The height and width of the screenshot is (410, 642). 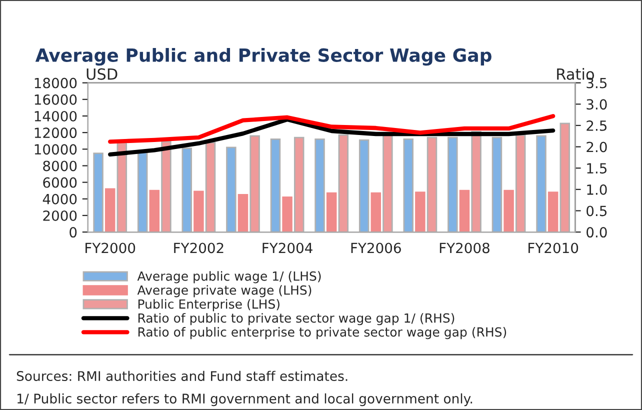 What do you see at coordinates (596, 147) in the screenshot?
I see `y2-tick-label: 2.0` at bounding box center [596, 147].